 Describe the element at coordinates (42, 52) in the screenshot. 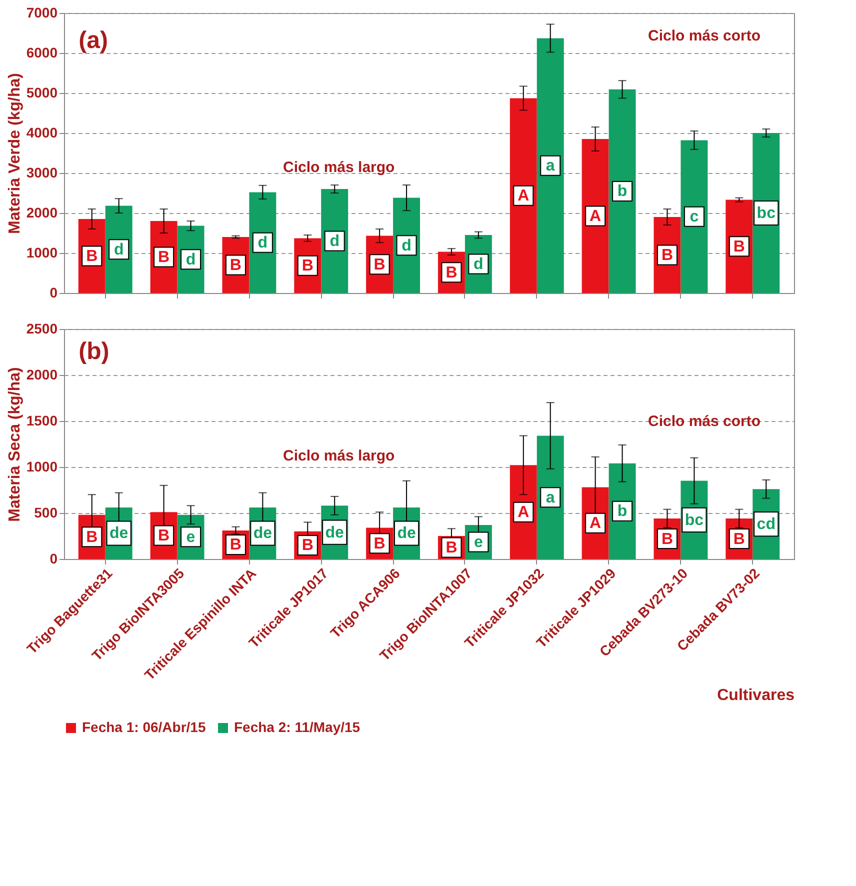

I see `y-tick-label: 6000` at that location.